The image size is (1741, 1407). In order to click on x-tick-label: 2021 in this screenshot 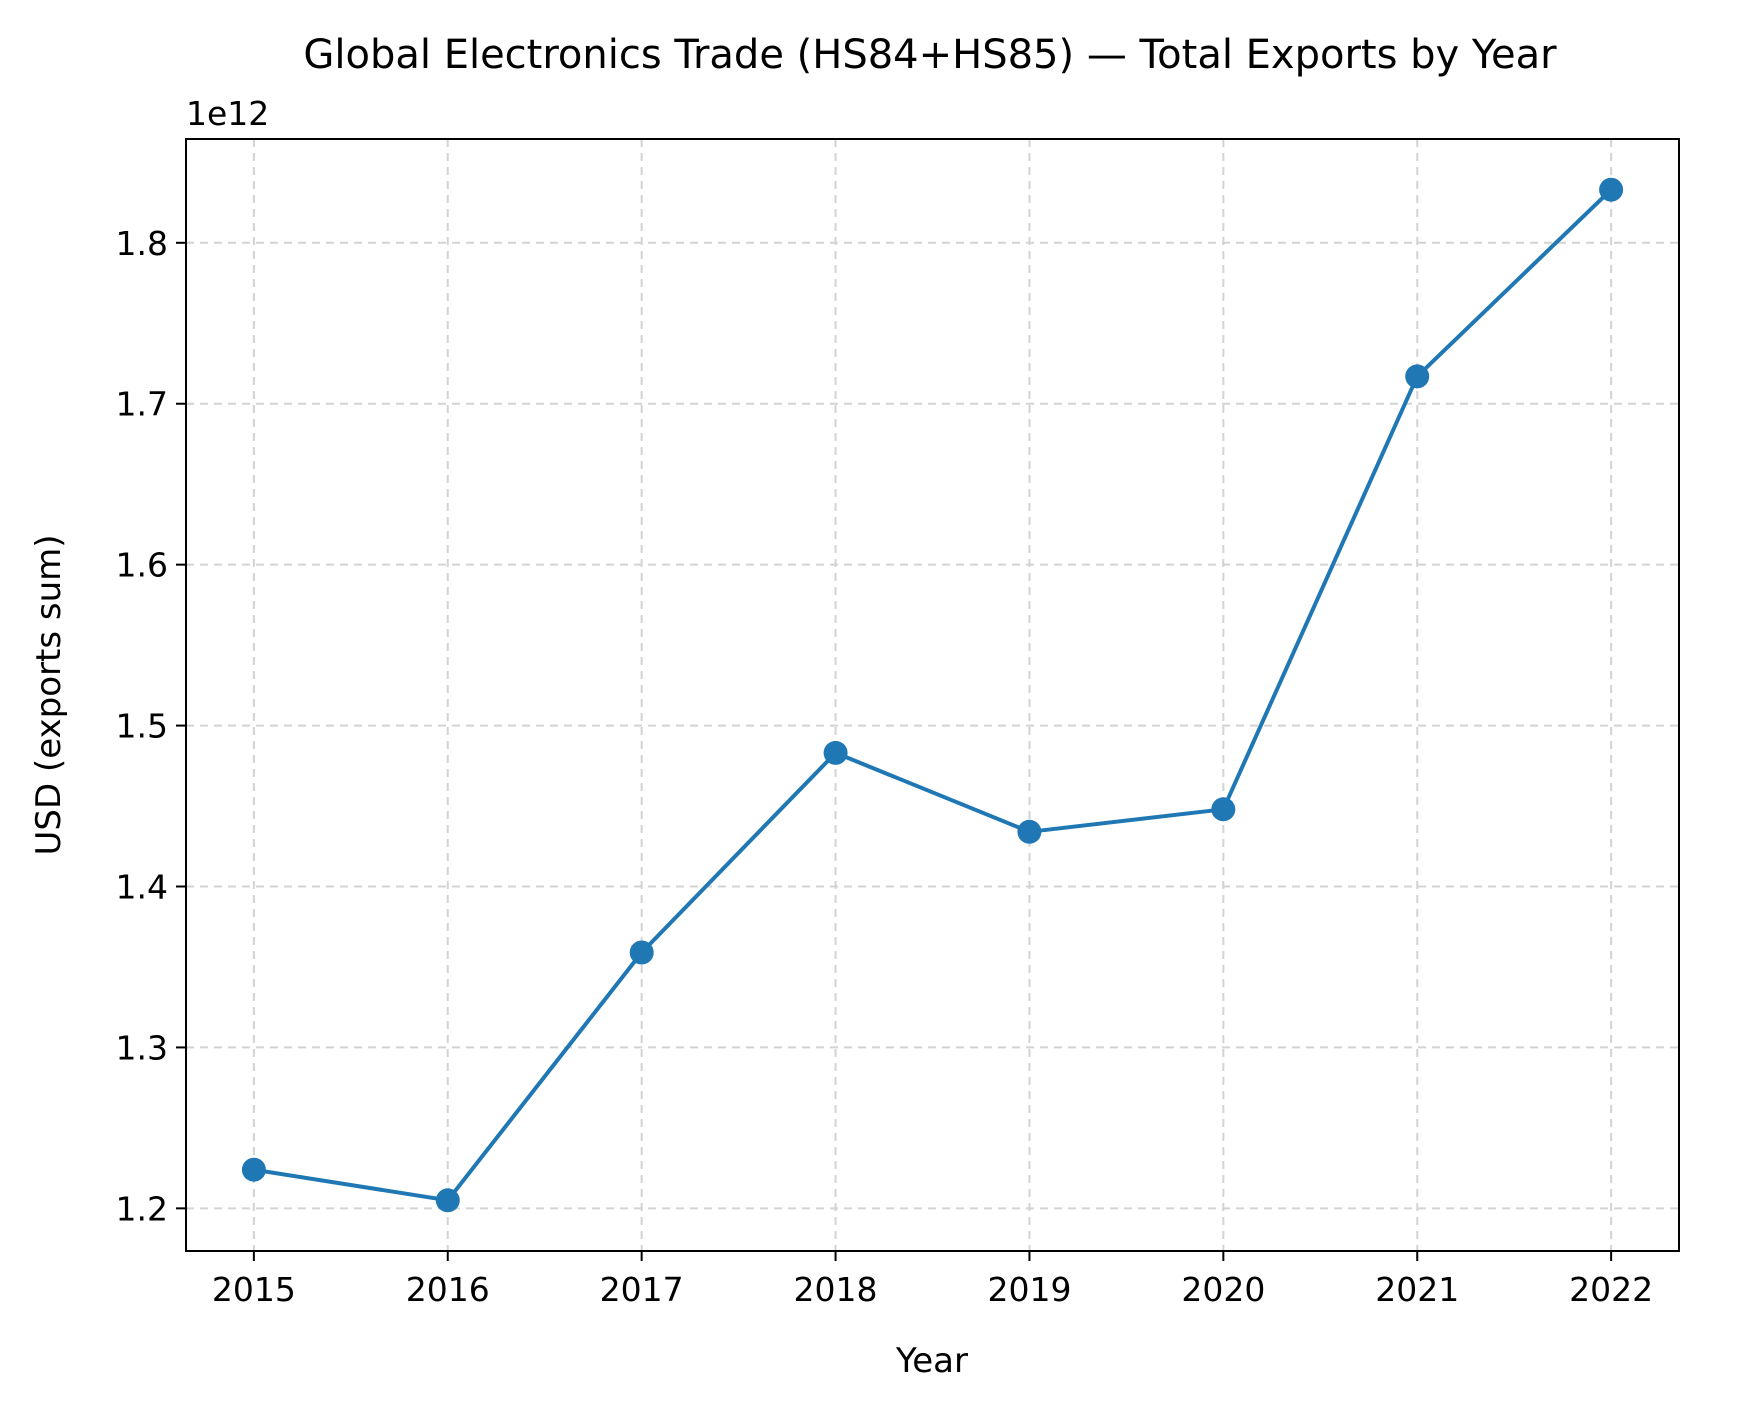, I will do `click(1417, 1289)`.